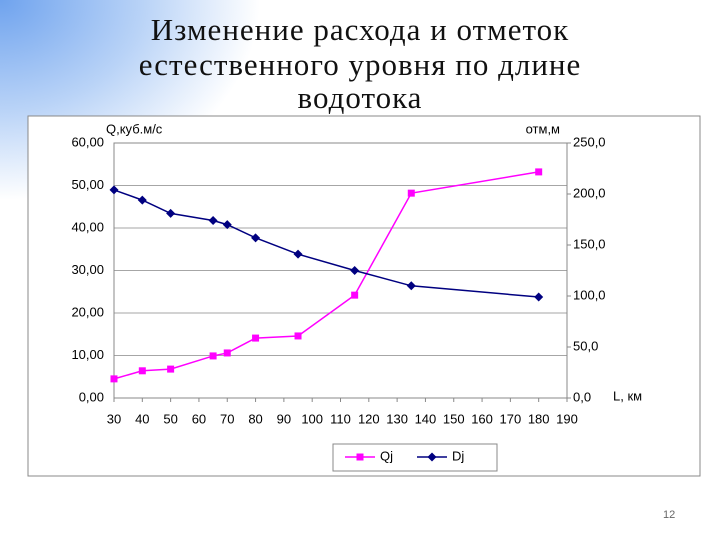 Image resolution: width=720 pixels, height=540 pixels. I want to click on x-tick-label: 160, so click(482, 418).